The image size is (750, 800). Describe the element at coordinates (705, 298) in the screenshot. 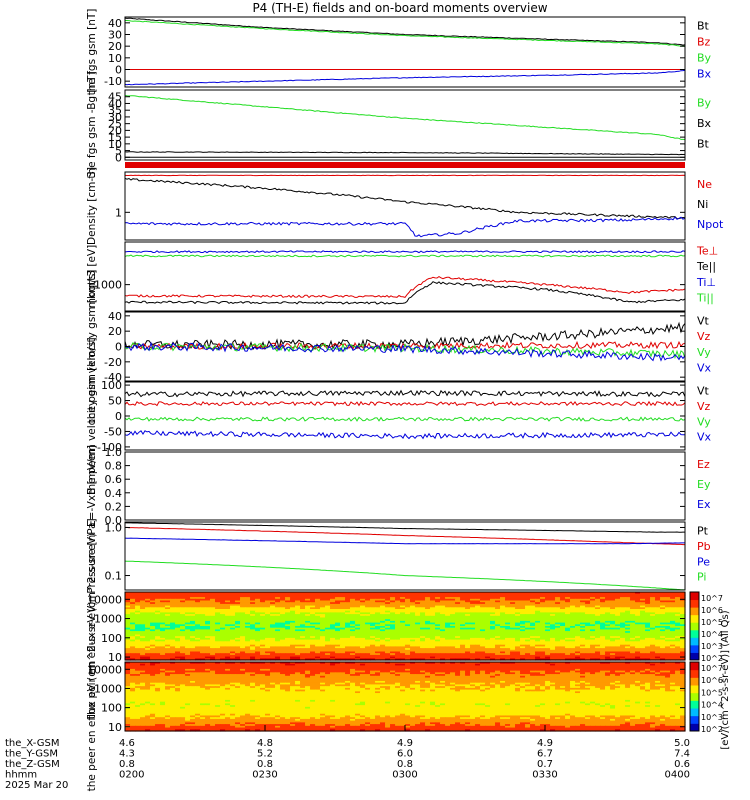

I see `legend-label-Ti||: Ti||` at that location.